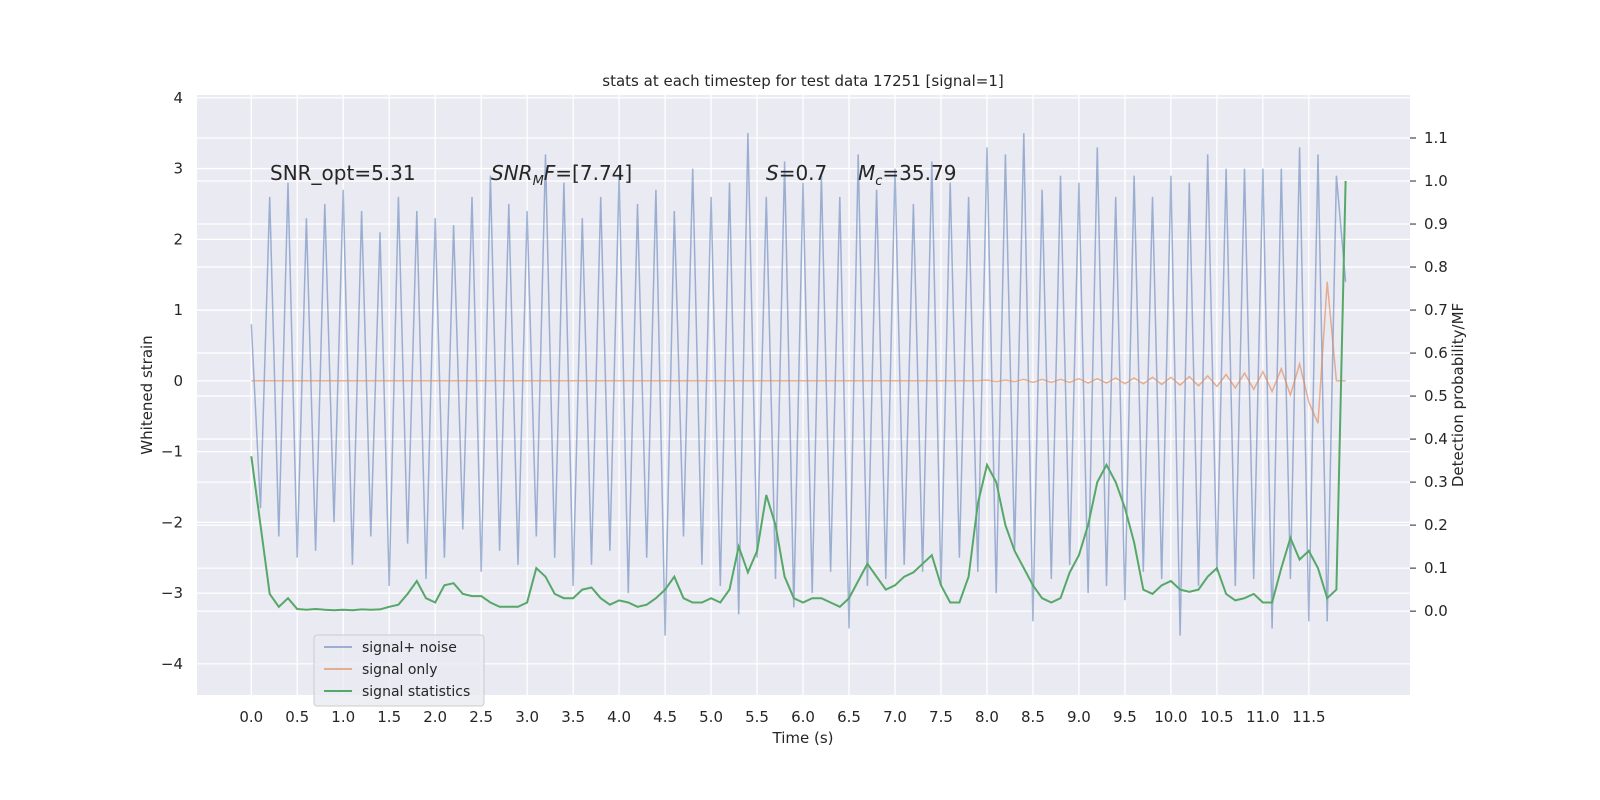  What do you see at coordinates (178, 239) in the screenshot?
I see `y-tick-label: 2` at bounding box center [178, 239].